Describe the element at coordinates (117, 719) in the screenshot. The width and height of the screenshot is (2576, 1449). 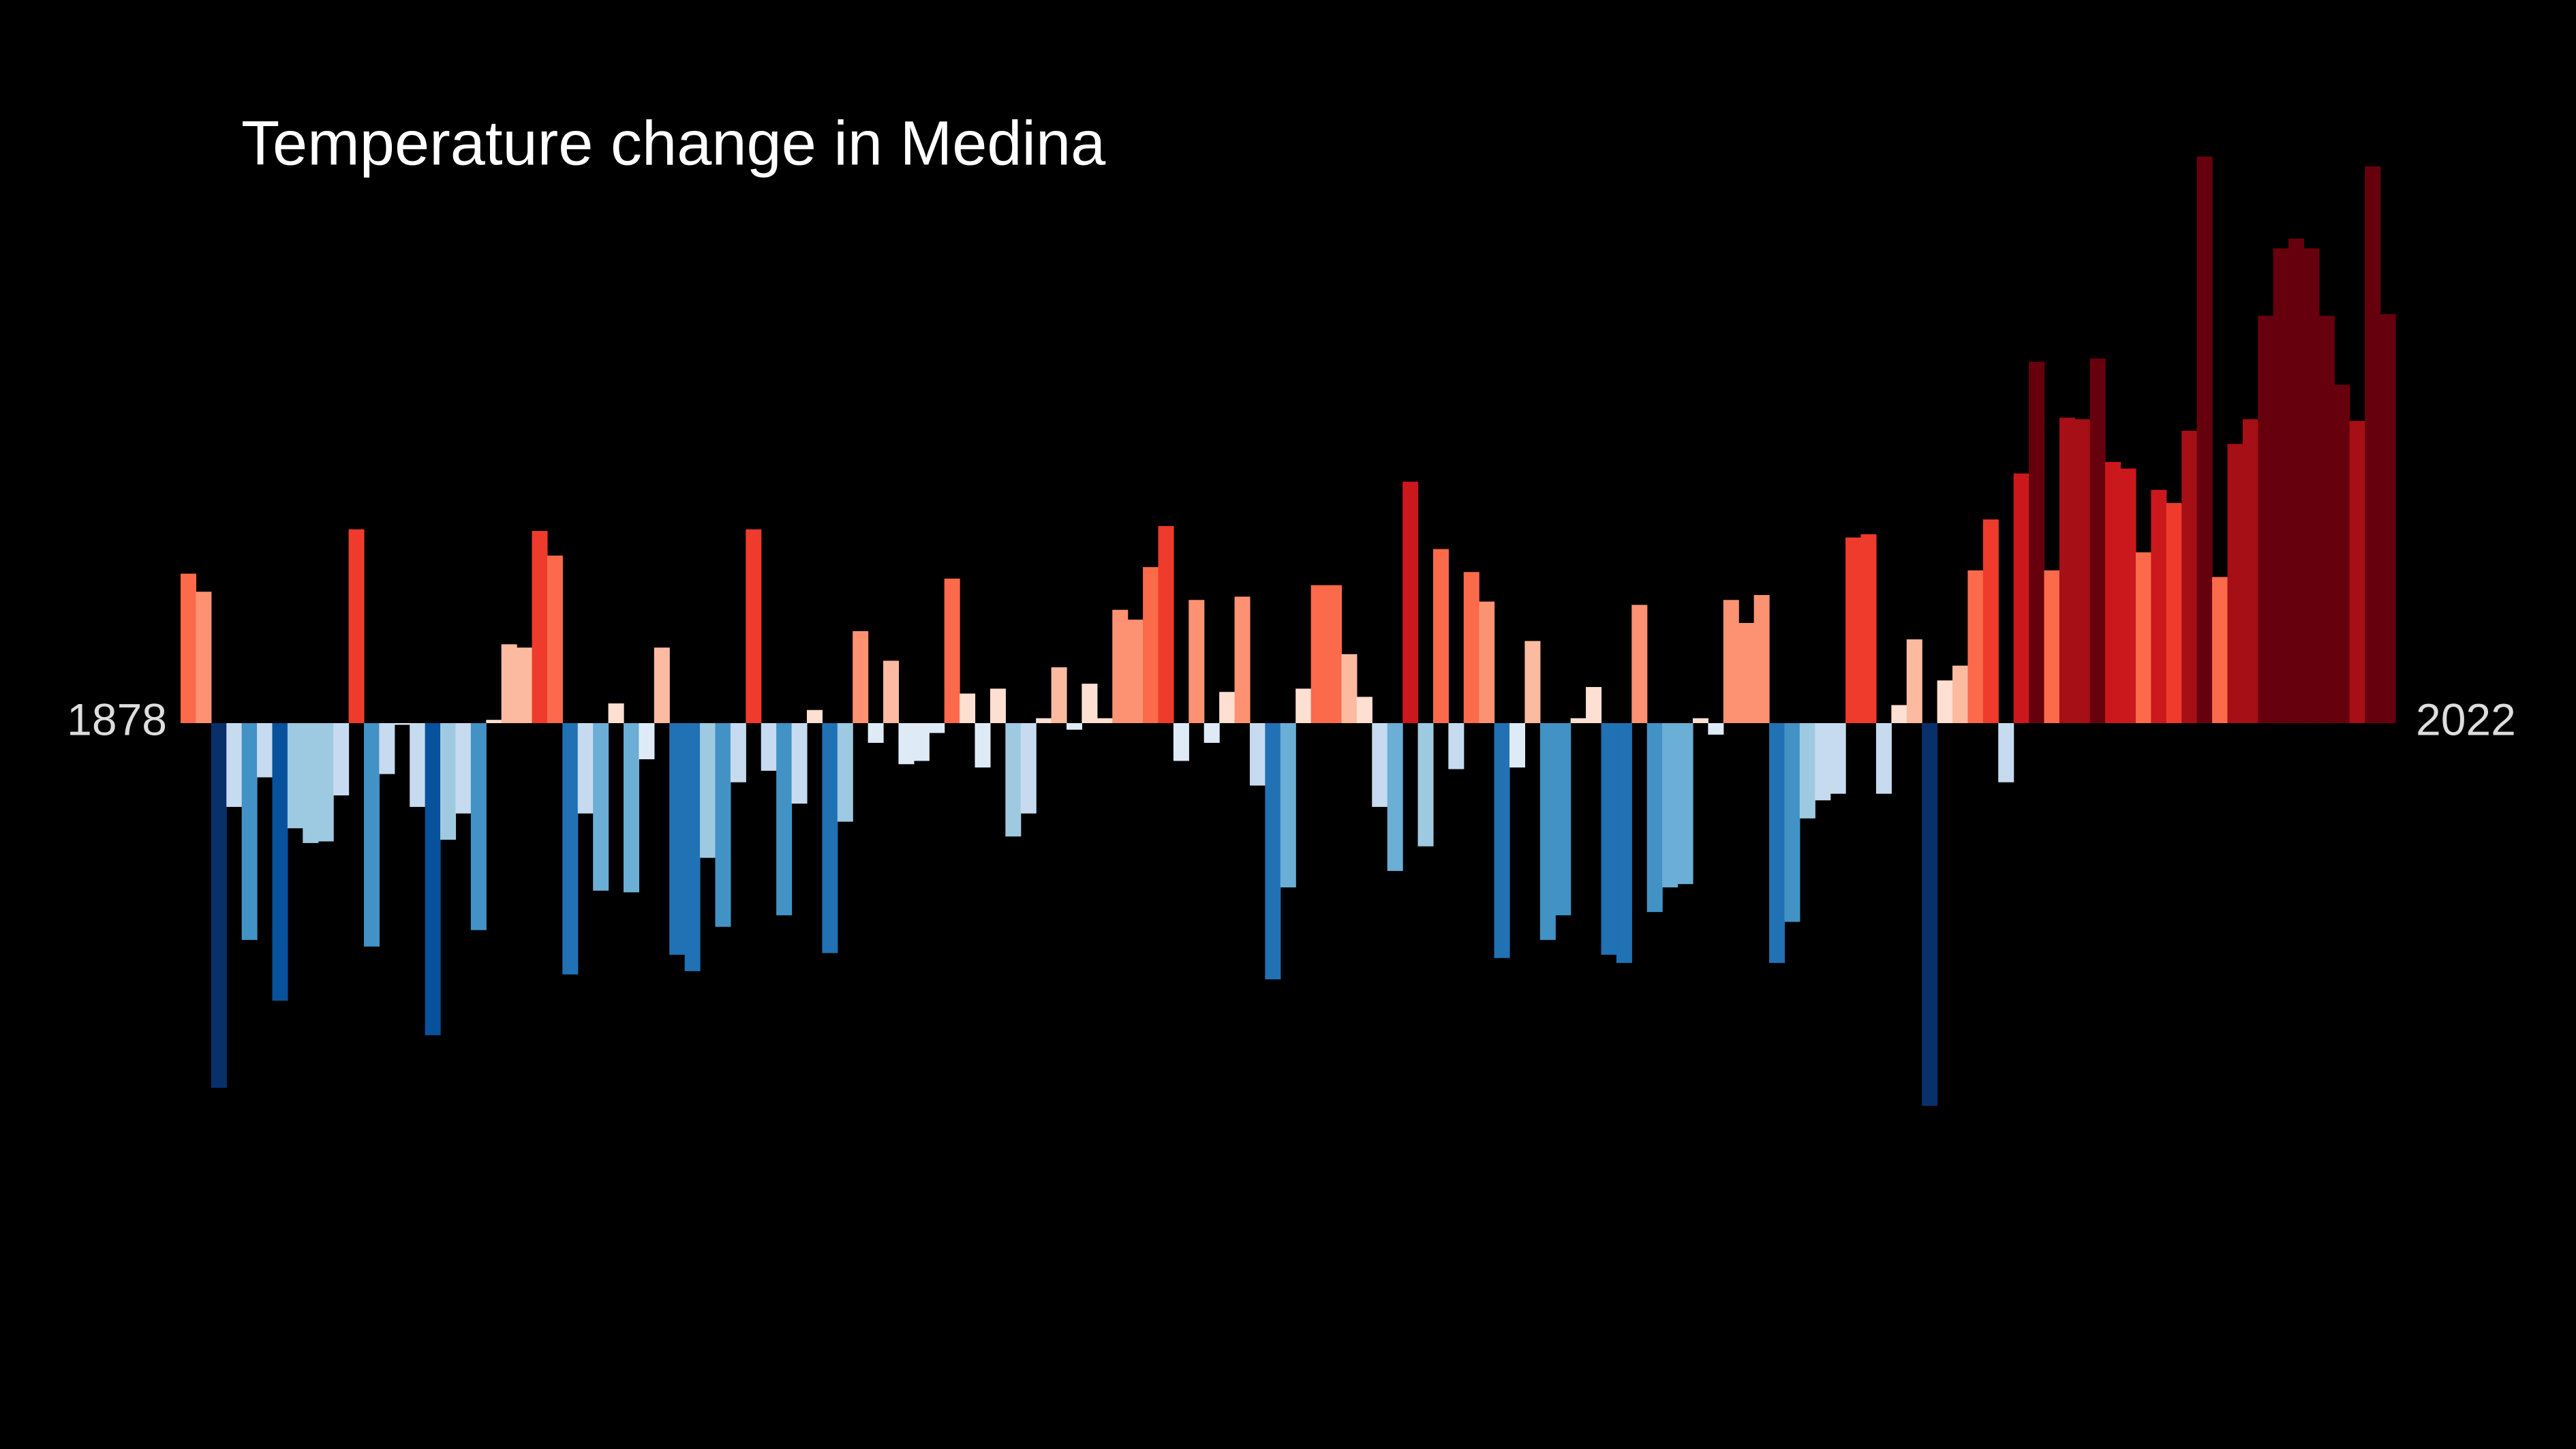
I see `x-tick-label: 1878` at that location.